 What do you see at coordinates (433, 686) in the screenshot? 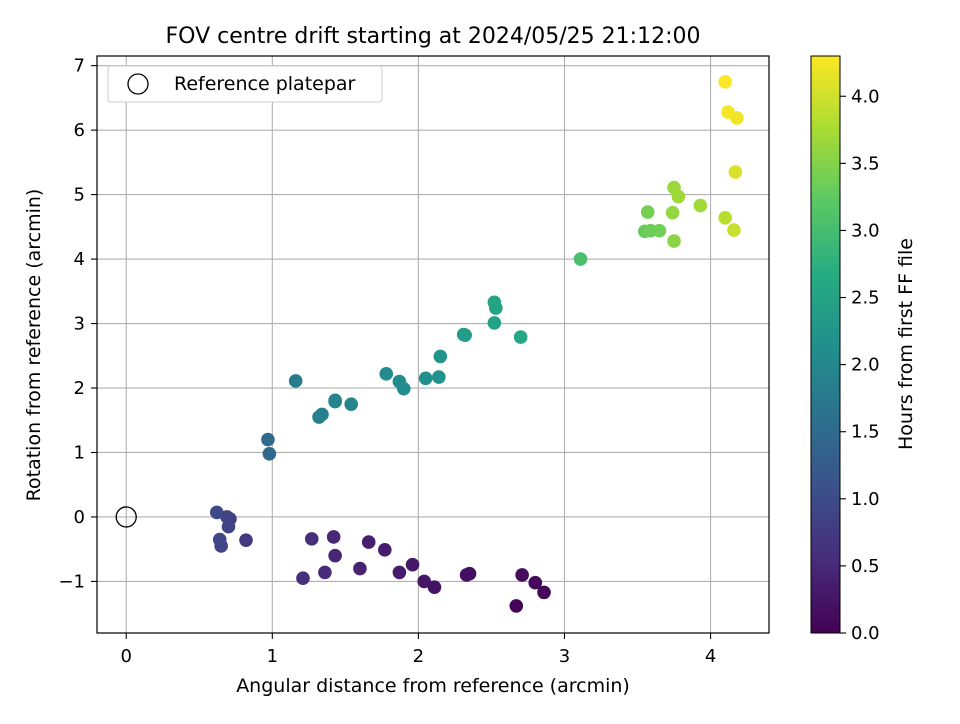
I see `x-axis-label: Angular distance from reference (arcmin)` at bounding box center [433, 686].